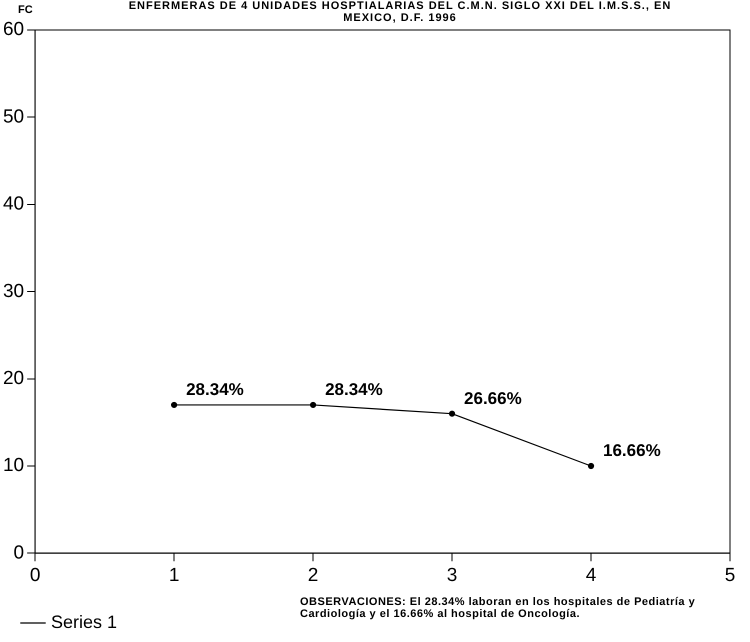 The height and width of the screenshot is (642, 750). Describe the element at coordinates (400, 12) in the screenshot. I see `chart-title: ENFERMERAS DE 4 UNIDADES HOSPTIALARIAS DEL C.M.N. SIGLO XXI DEL I.M.S.S., EN MEXICO, D.F. 1996` at that location.